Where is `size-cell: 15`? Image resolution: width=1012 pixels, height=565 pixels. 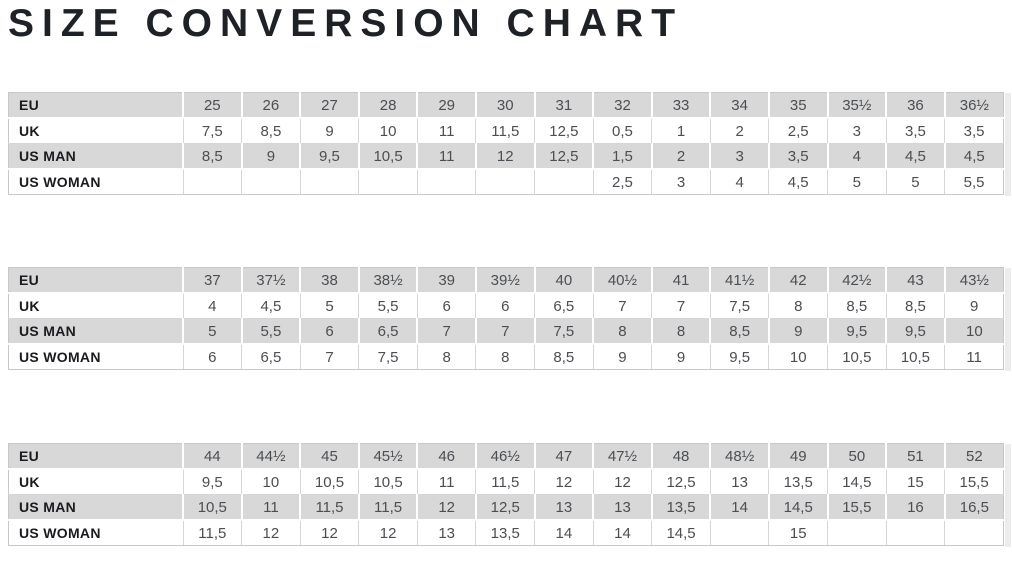 size-cell: 15 is located at coordinates (798, 533).